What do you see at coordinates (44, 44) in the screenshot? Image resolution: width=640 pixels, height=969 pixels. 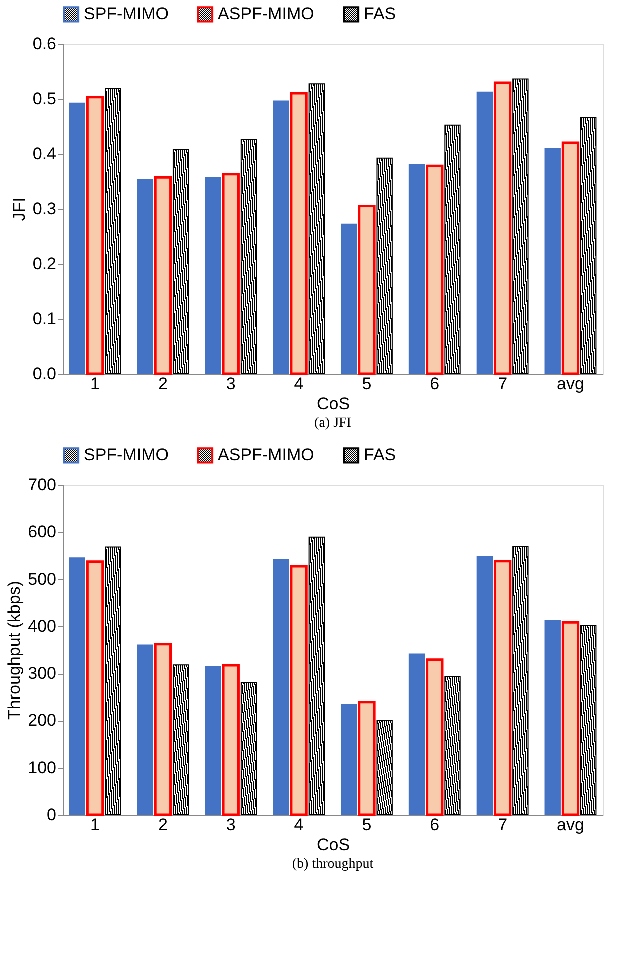 I see `y-tick-label: 0.6` at bounding box center [44, 44].